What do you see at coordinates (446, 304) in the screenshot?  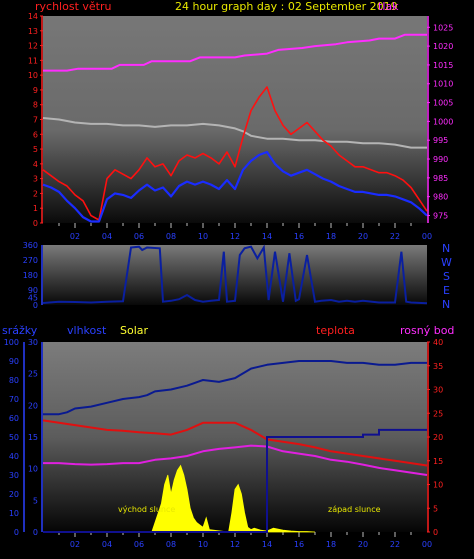 I see `direction-label-n-bottom: N` at bounding box center [446, 304].